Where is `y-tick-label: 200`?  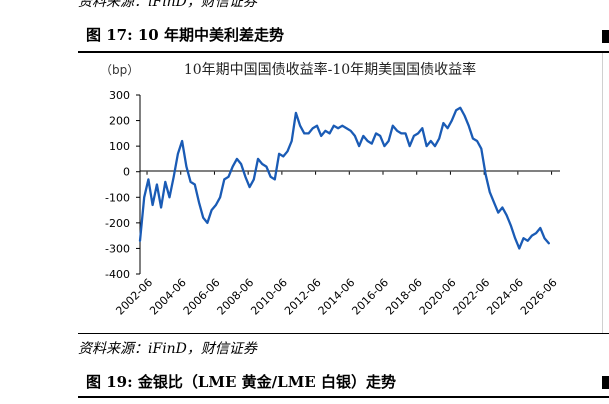 y-tick-label: 200 is located at coordinates (119, 121).